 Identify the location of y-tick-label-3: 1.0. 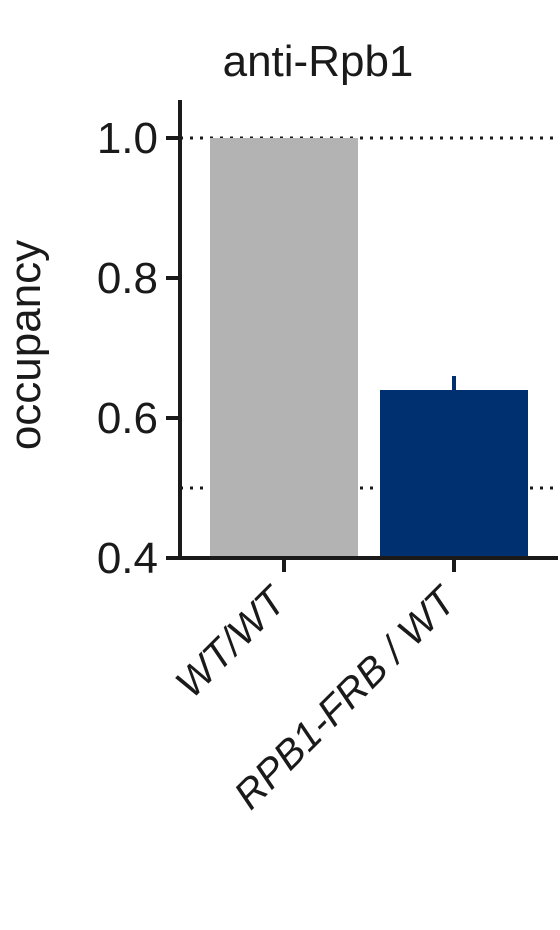
(127, 138).